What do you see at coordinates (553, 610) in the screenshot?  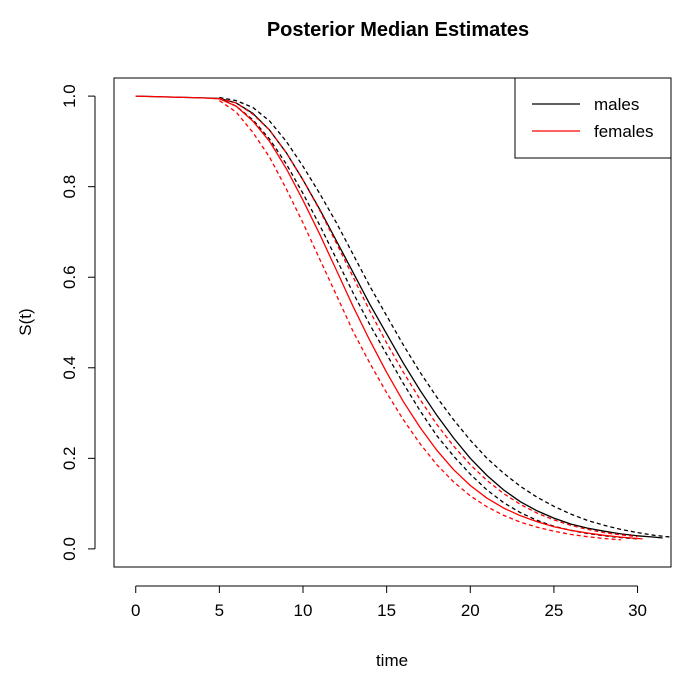 I see `x-tick-label: 25` at bounding box center [553, 610].